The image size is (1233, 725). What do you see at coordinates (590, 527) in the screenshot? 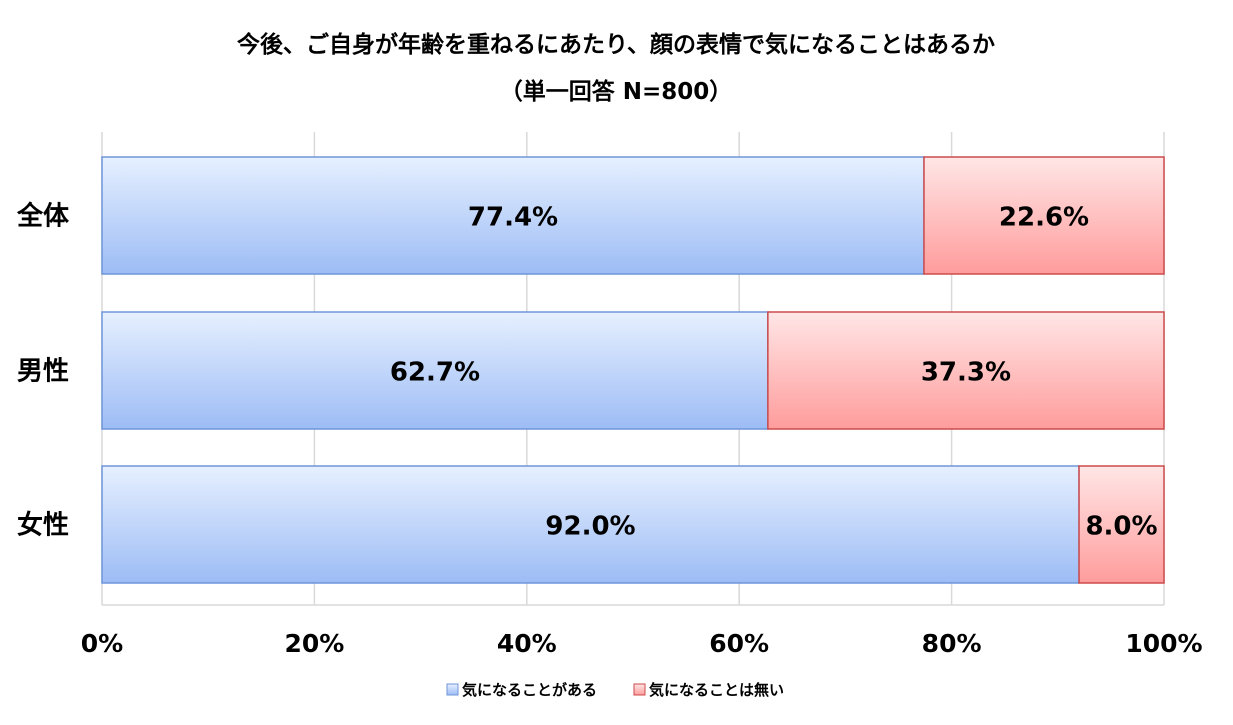
I see `data-label: 92.0%` at bounding box center [590, 527].